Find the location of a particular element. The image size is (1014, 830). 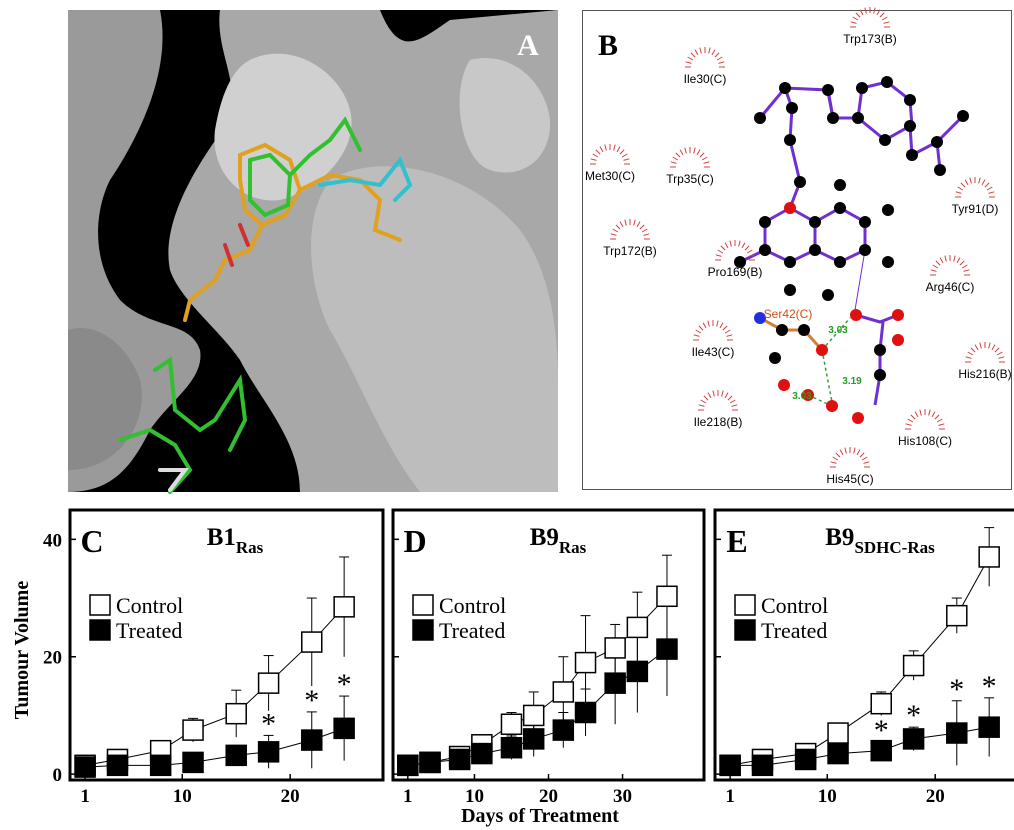

chart-title: B9Ras is located at coordinates (558, 540).